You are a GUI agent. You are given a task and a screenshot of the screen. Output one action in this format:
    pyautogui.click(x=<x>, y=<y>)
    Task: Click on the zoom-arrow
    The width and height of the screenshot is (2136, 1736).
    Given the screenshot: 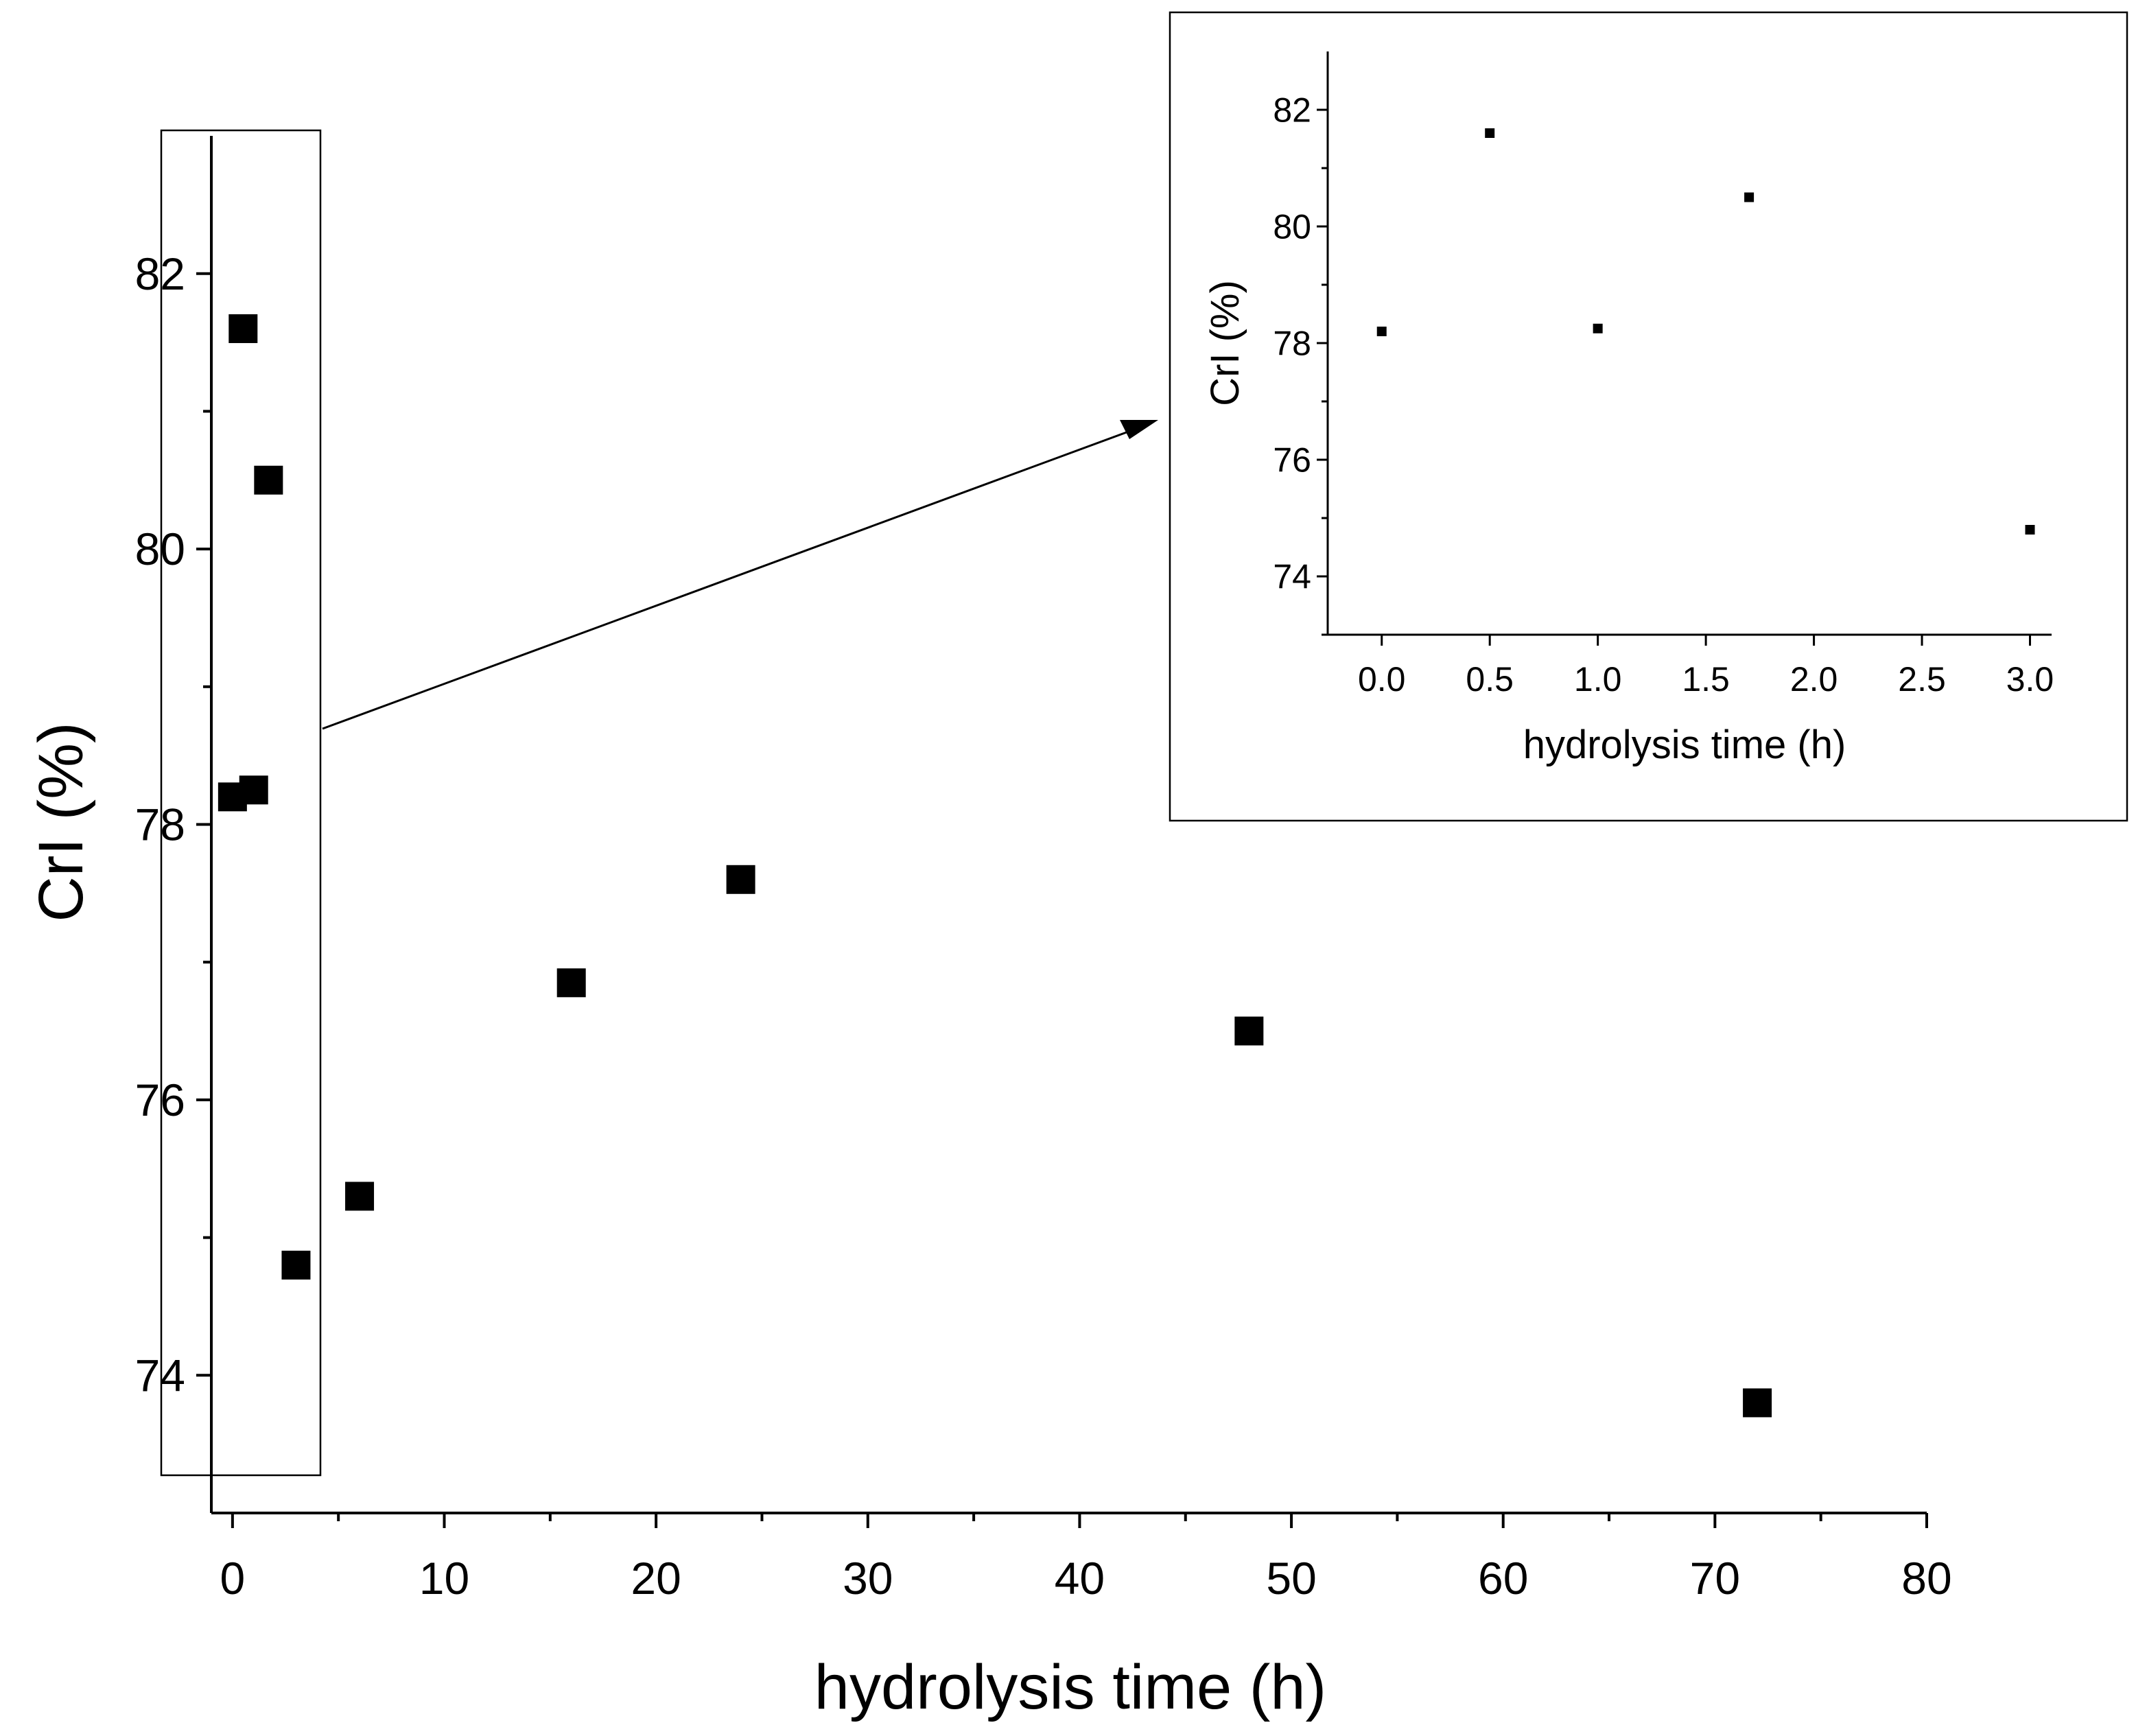 What is the action you would take?
    pyautogui.click(x=740, y=575)
    